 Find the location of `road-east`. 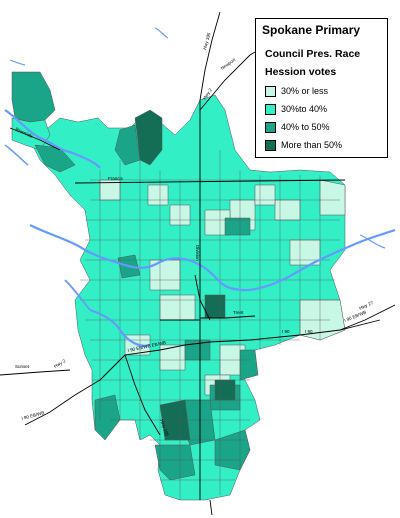

road-east is located at coordinates (367, 317).